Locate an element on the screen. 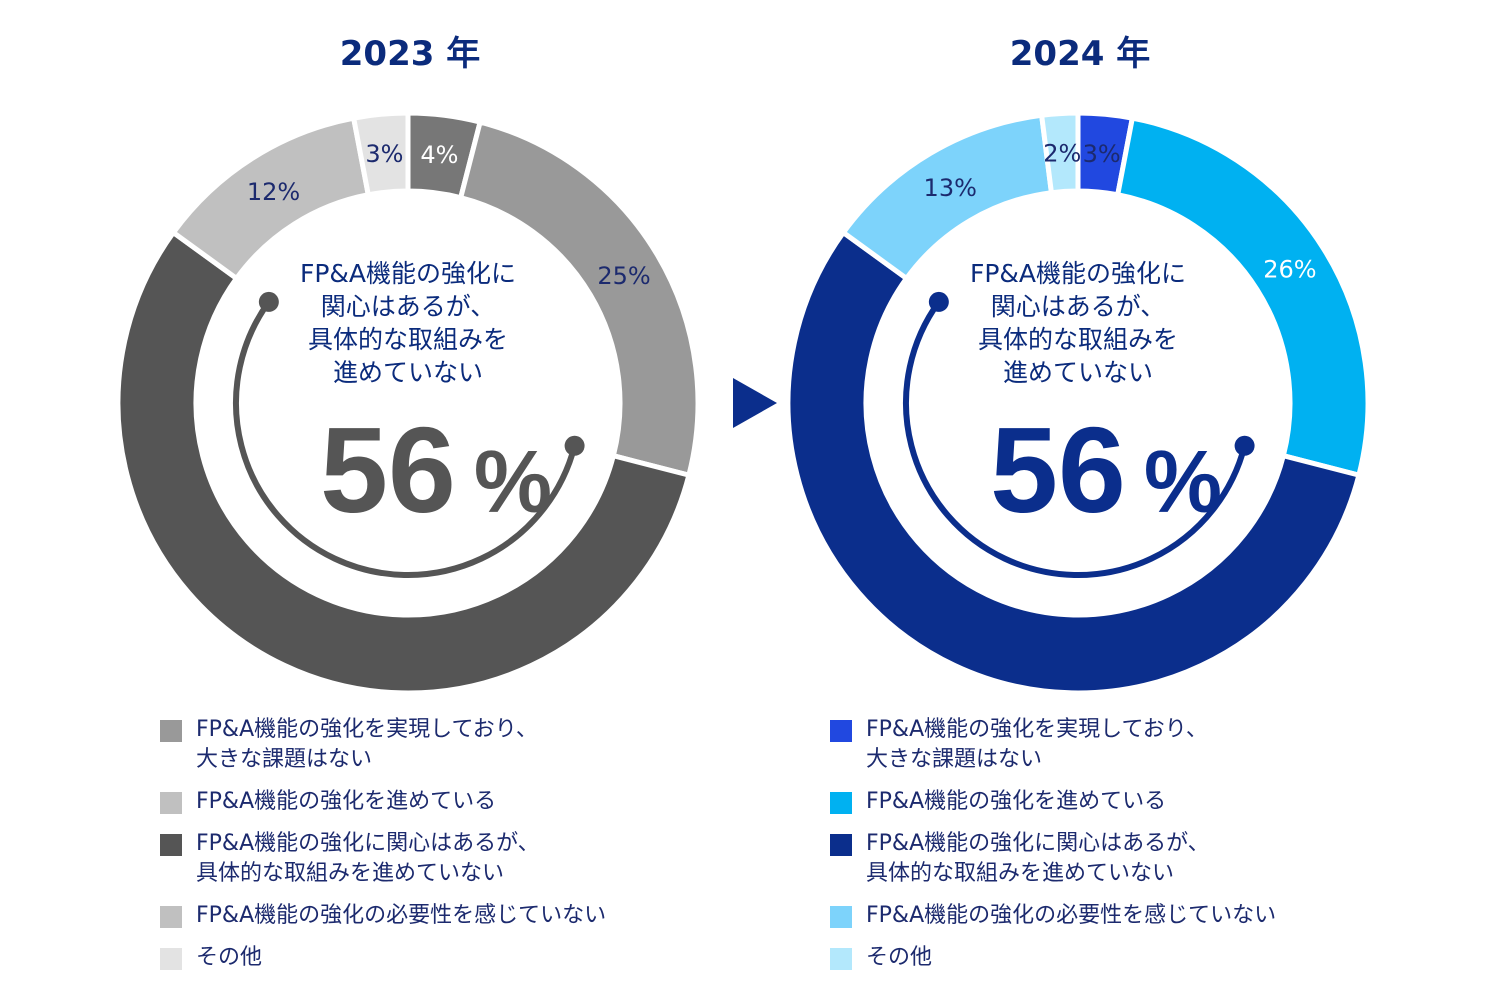 The image size is (1500, 1000). slice-value-label: 13% is located at coordinates (950, 188).